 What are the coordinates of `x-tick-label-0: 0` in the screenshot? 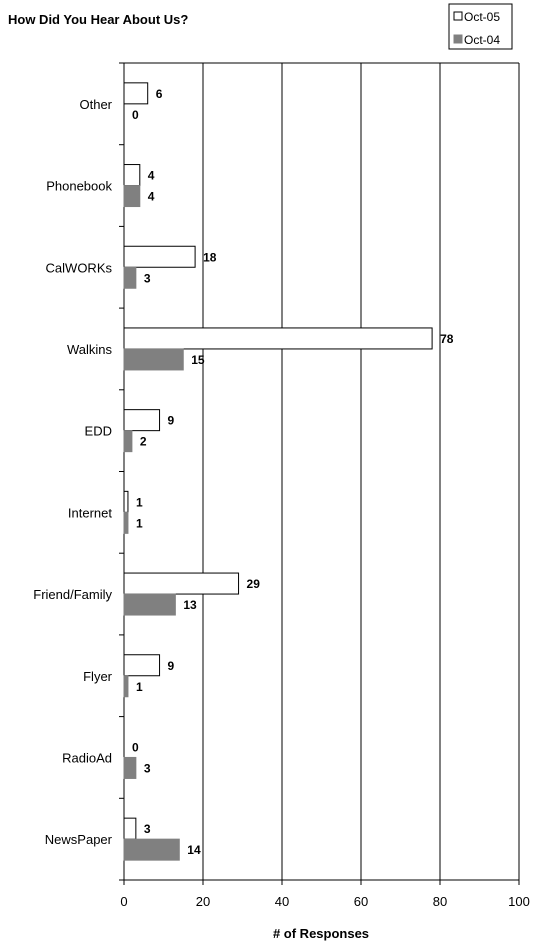 It's located at (123, 901).